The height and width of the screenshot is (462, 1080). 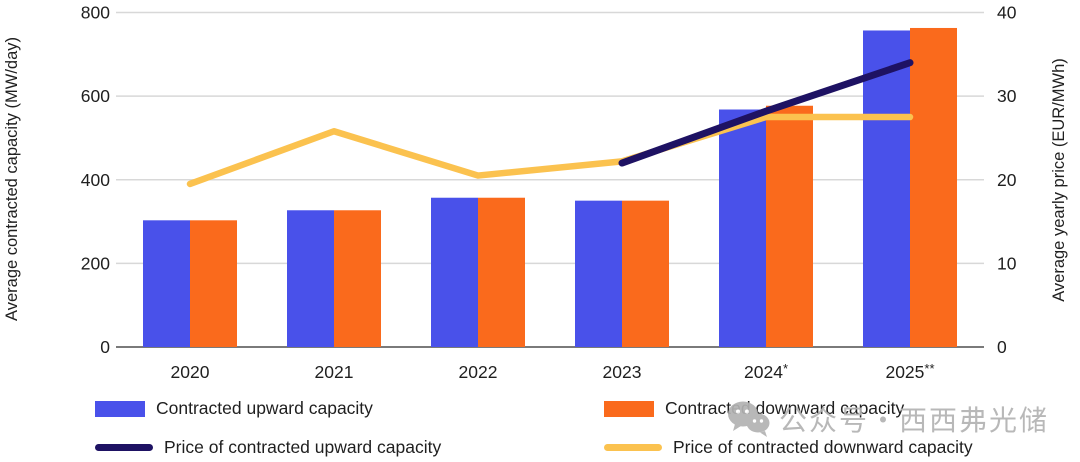 What do you see at coordinates (334, 372) in the screenshot?
I see `category-label: 2021` at bounding box center [334, 372].